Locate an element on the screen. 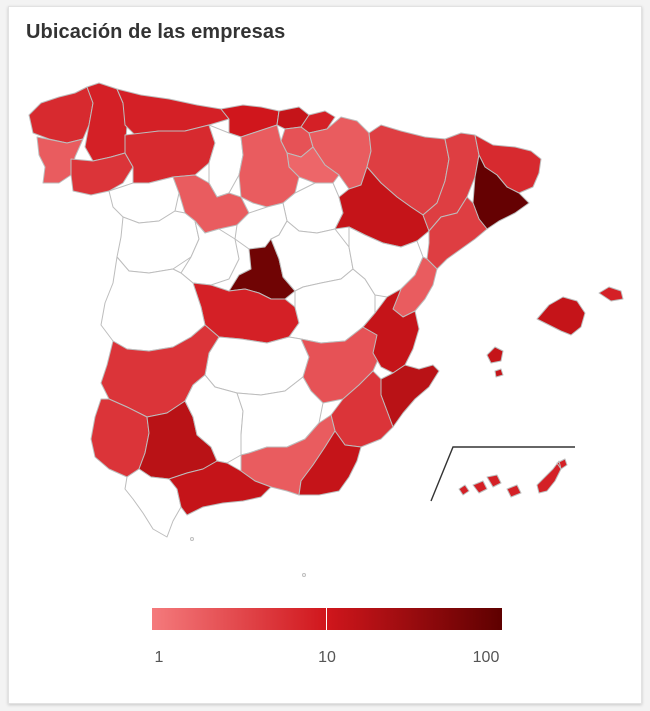 The width and height of the screenshot is (650, 711). region-ceuta is located at coordinates (192, 539).